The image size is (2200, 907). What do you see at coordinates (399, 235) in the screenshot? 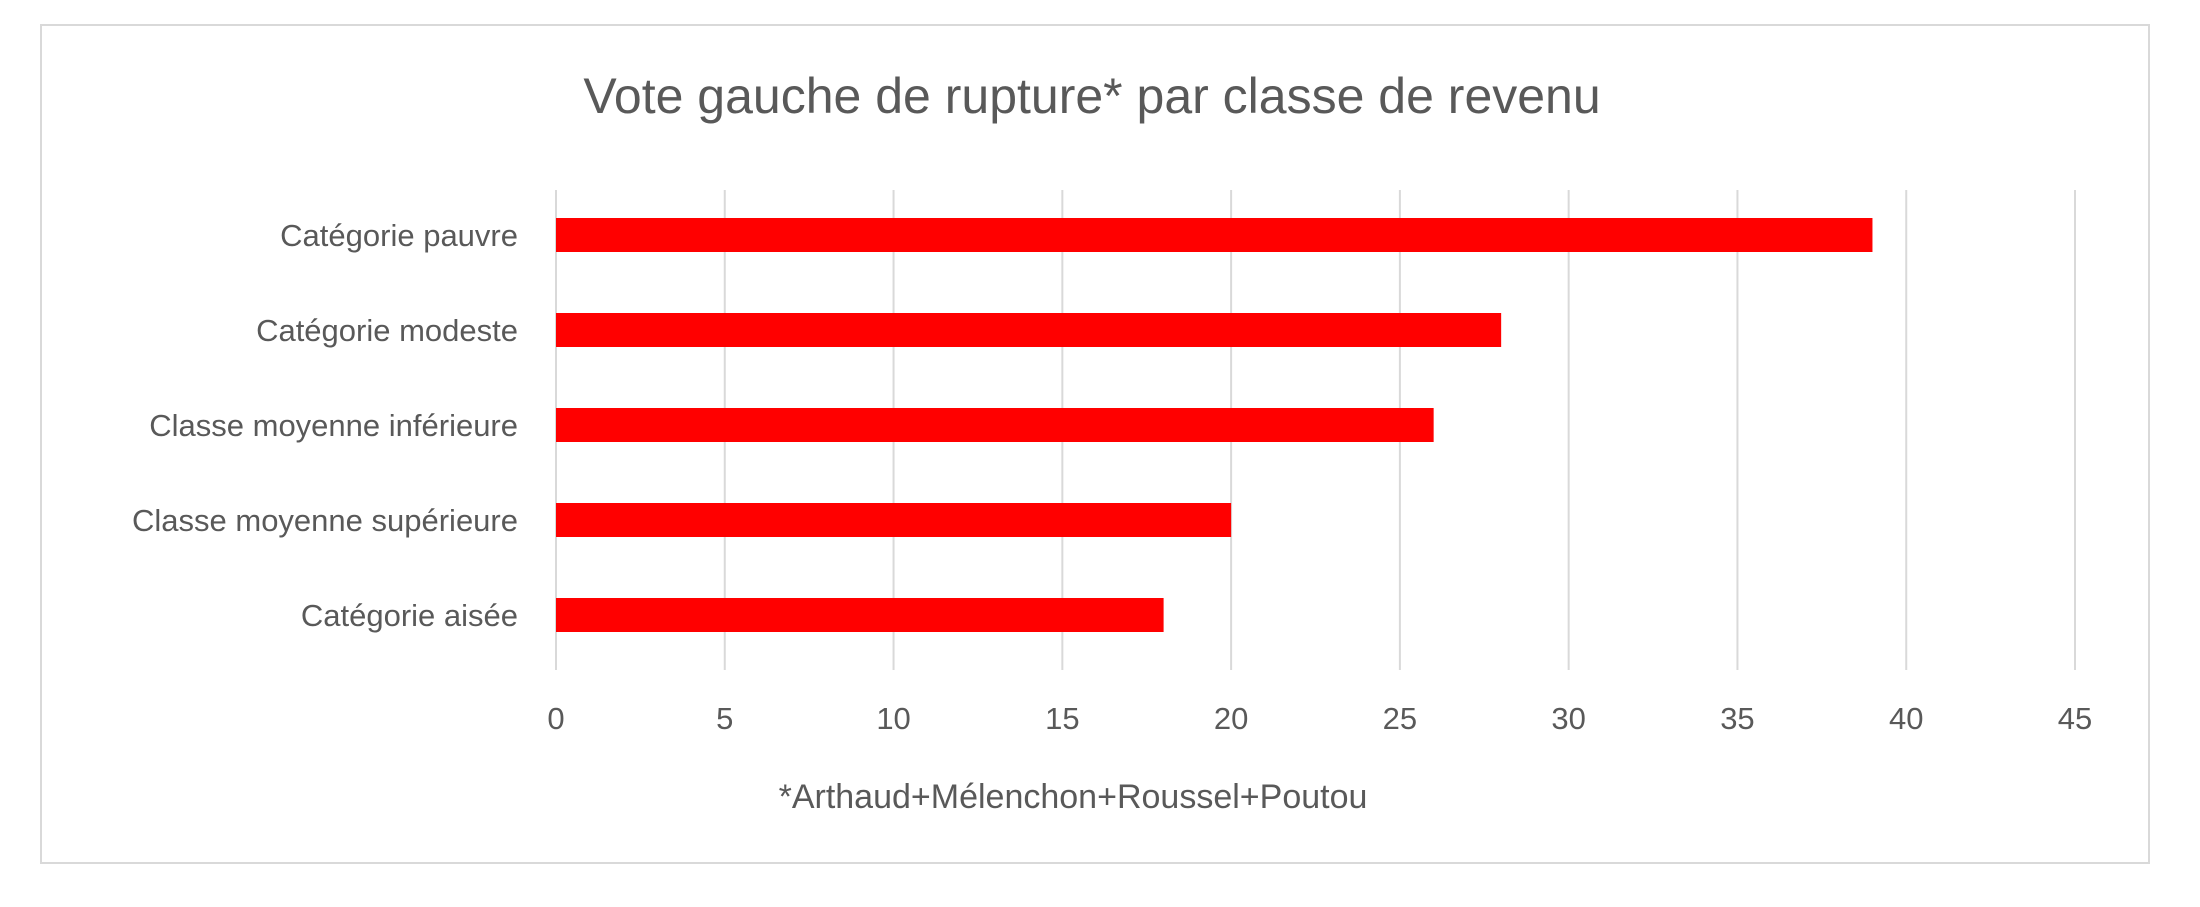
I see `category-label: Catégorie pauvre` at bounding box center [399, 235].